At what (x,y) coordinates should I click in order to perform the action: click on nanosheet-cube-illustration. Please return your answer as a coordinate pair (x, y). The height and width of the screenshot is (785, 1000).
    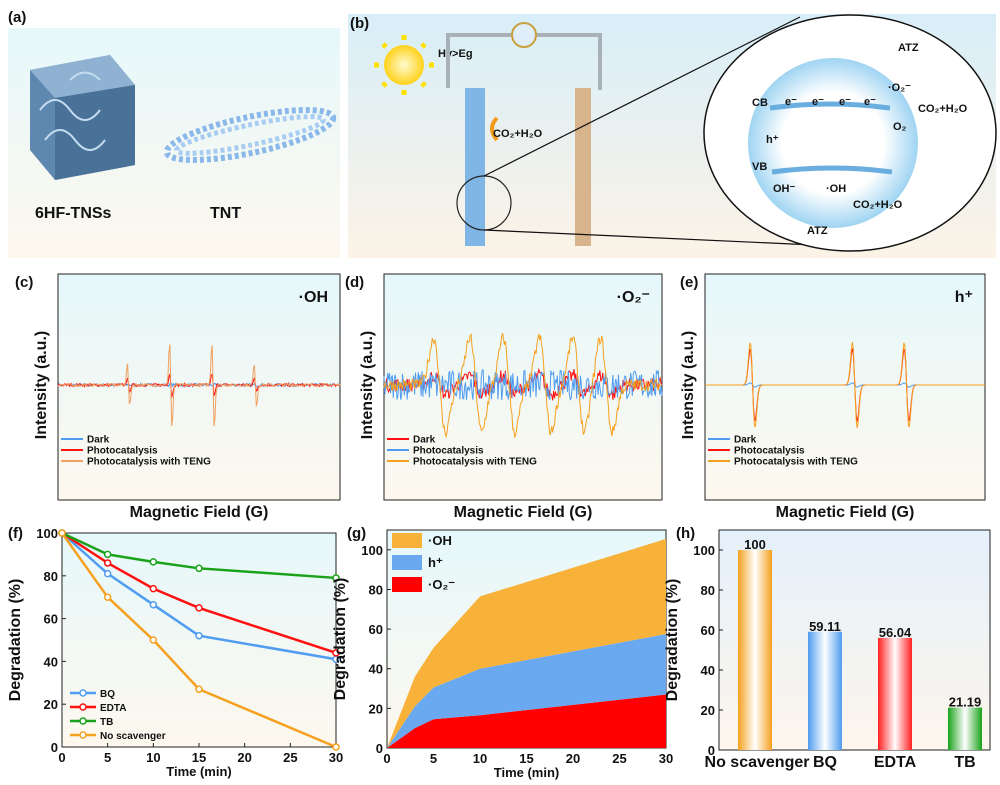
    Looking at the image, I should click on (82, 117).